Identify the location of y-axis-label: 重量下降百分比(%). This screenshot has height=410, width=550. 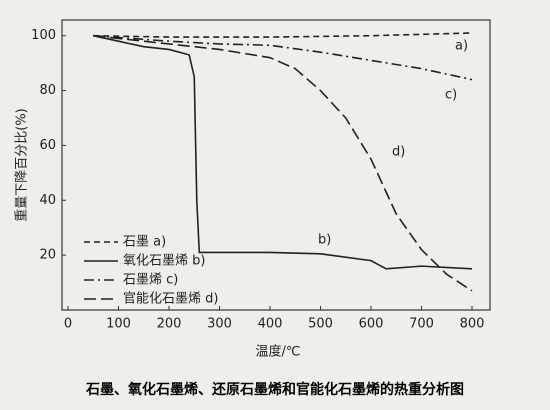
(22, 165).